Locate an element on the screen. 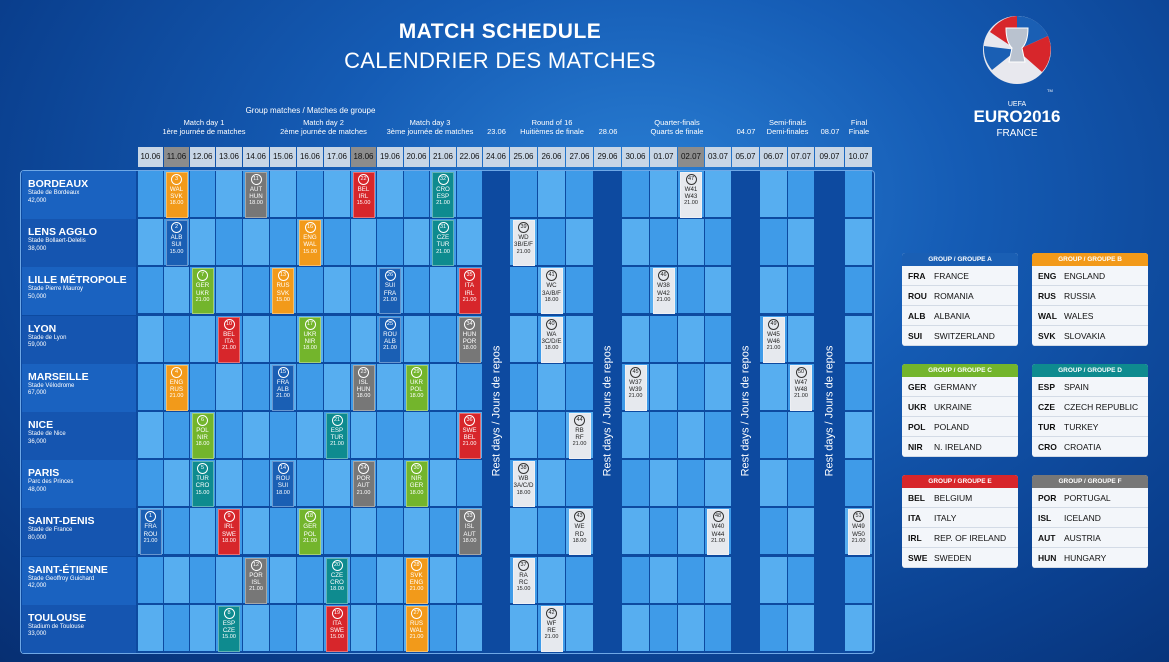 This screenshot has width=1169, height=662. match-13: 13 RUS SVK 15.00 is located at coordinates (283, 291).